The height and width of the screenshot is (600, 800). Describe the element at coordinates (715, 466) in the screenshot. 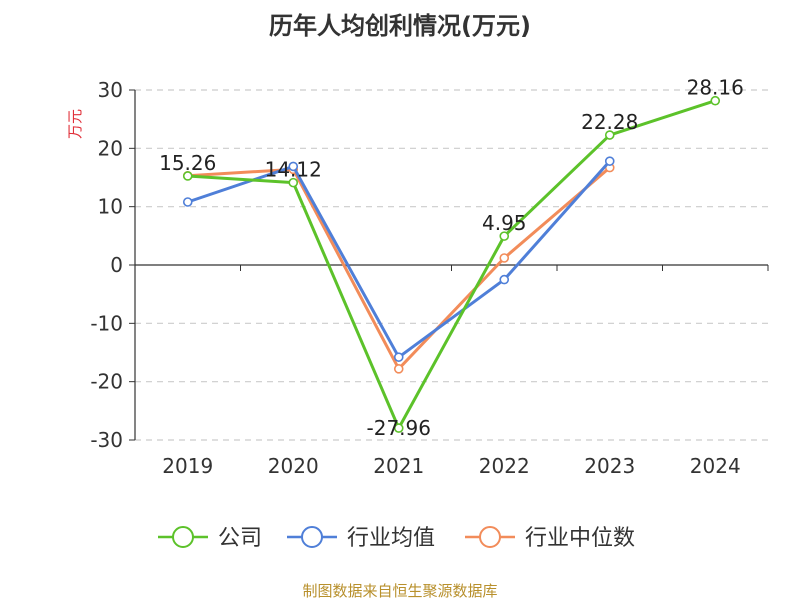

I see `x-tick-label: 2024` at that location.